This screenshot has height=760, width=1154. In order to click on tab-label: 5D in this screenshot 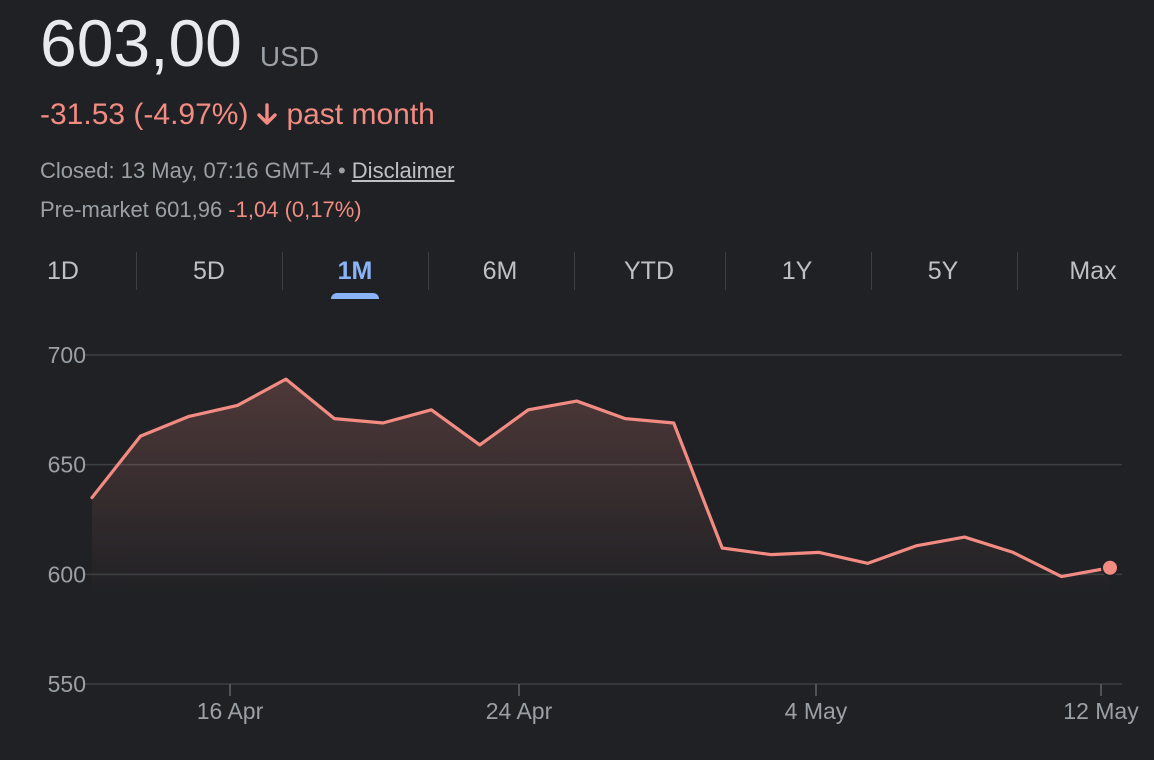, I will do `click(209, 271)`.